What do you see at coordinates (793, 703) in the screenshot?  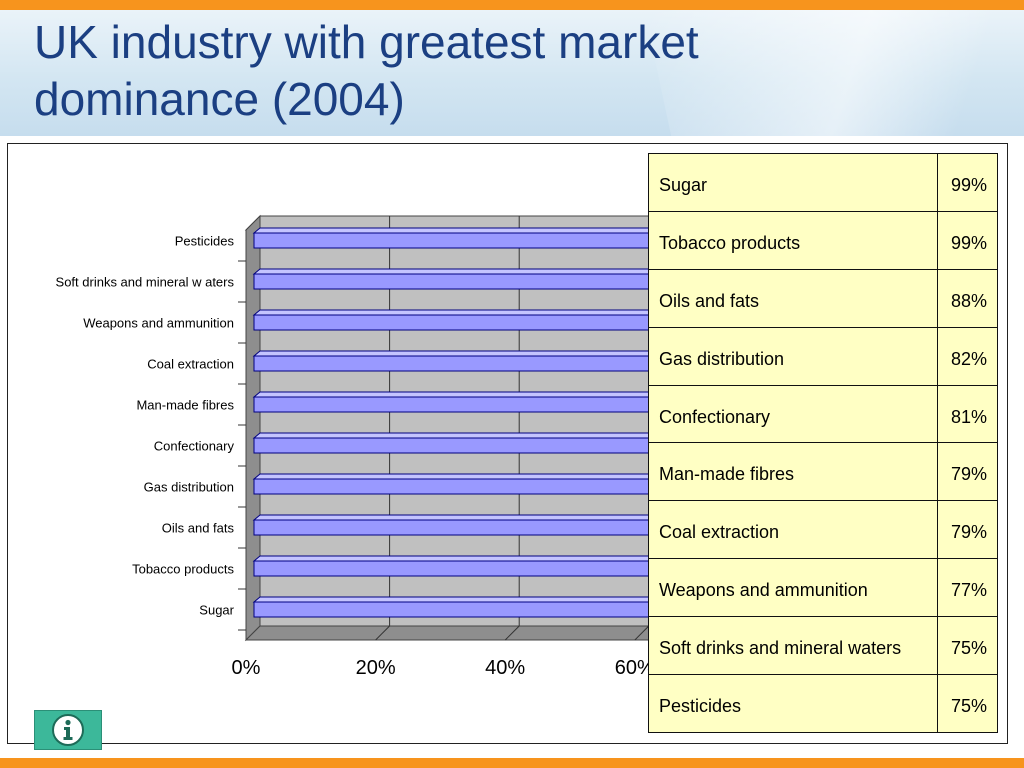 I see `table-label-cell: Pesticides` at bounding box center [793, 703].